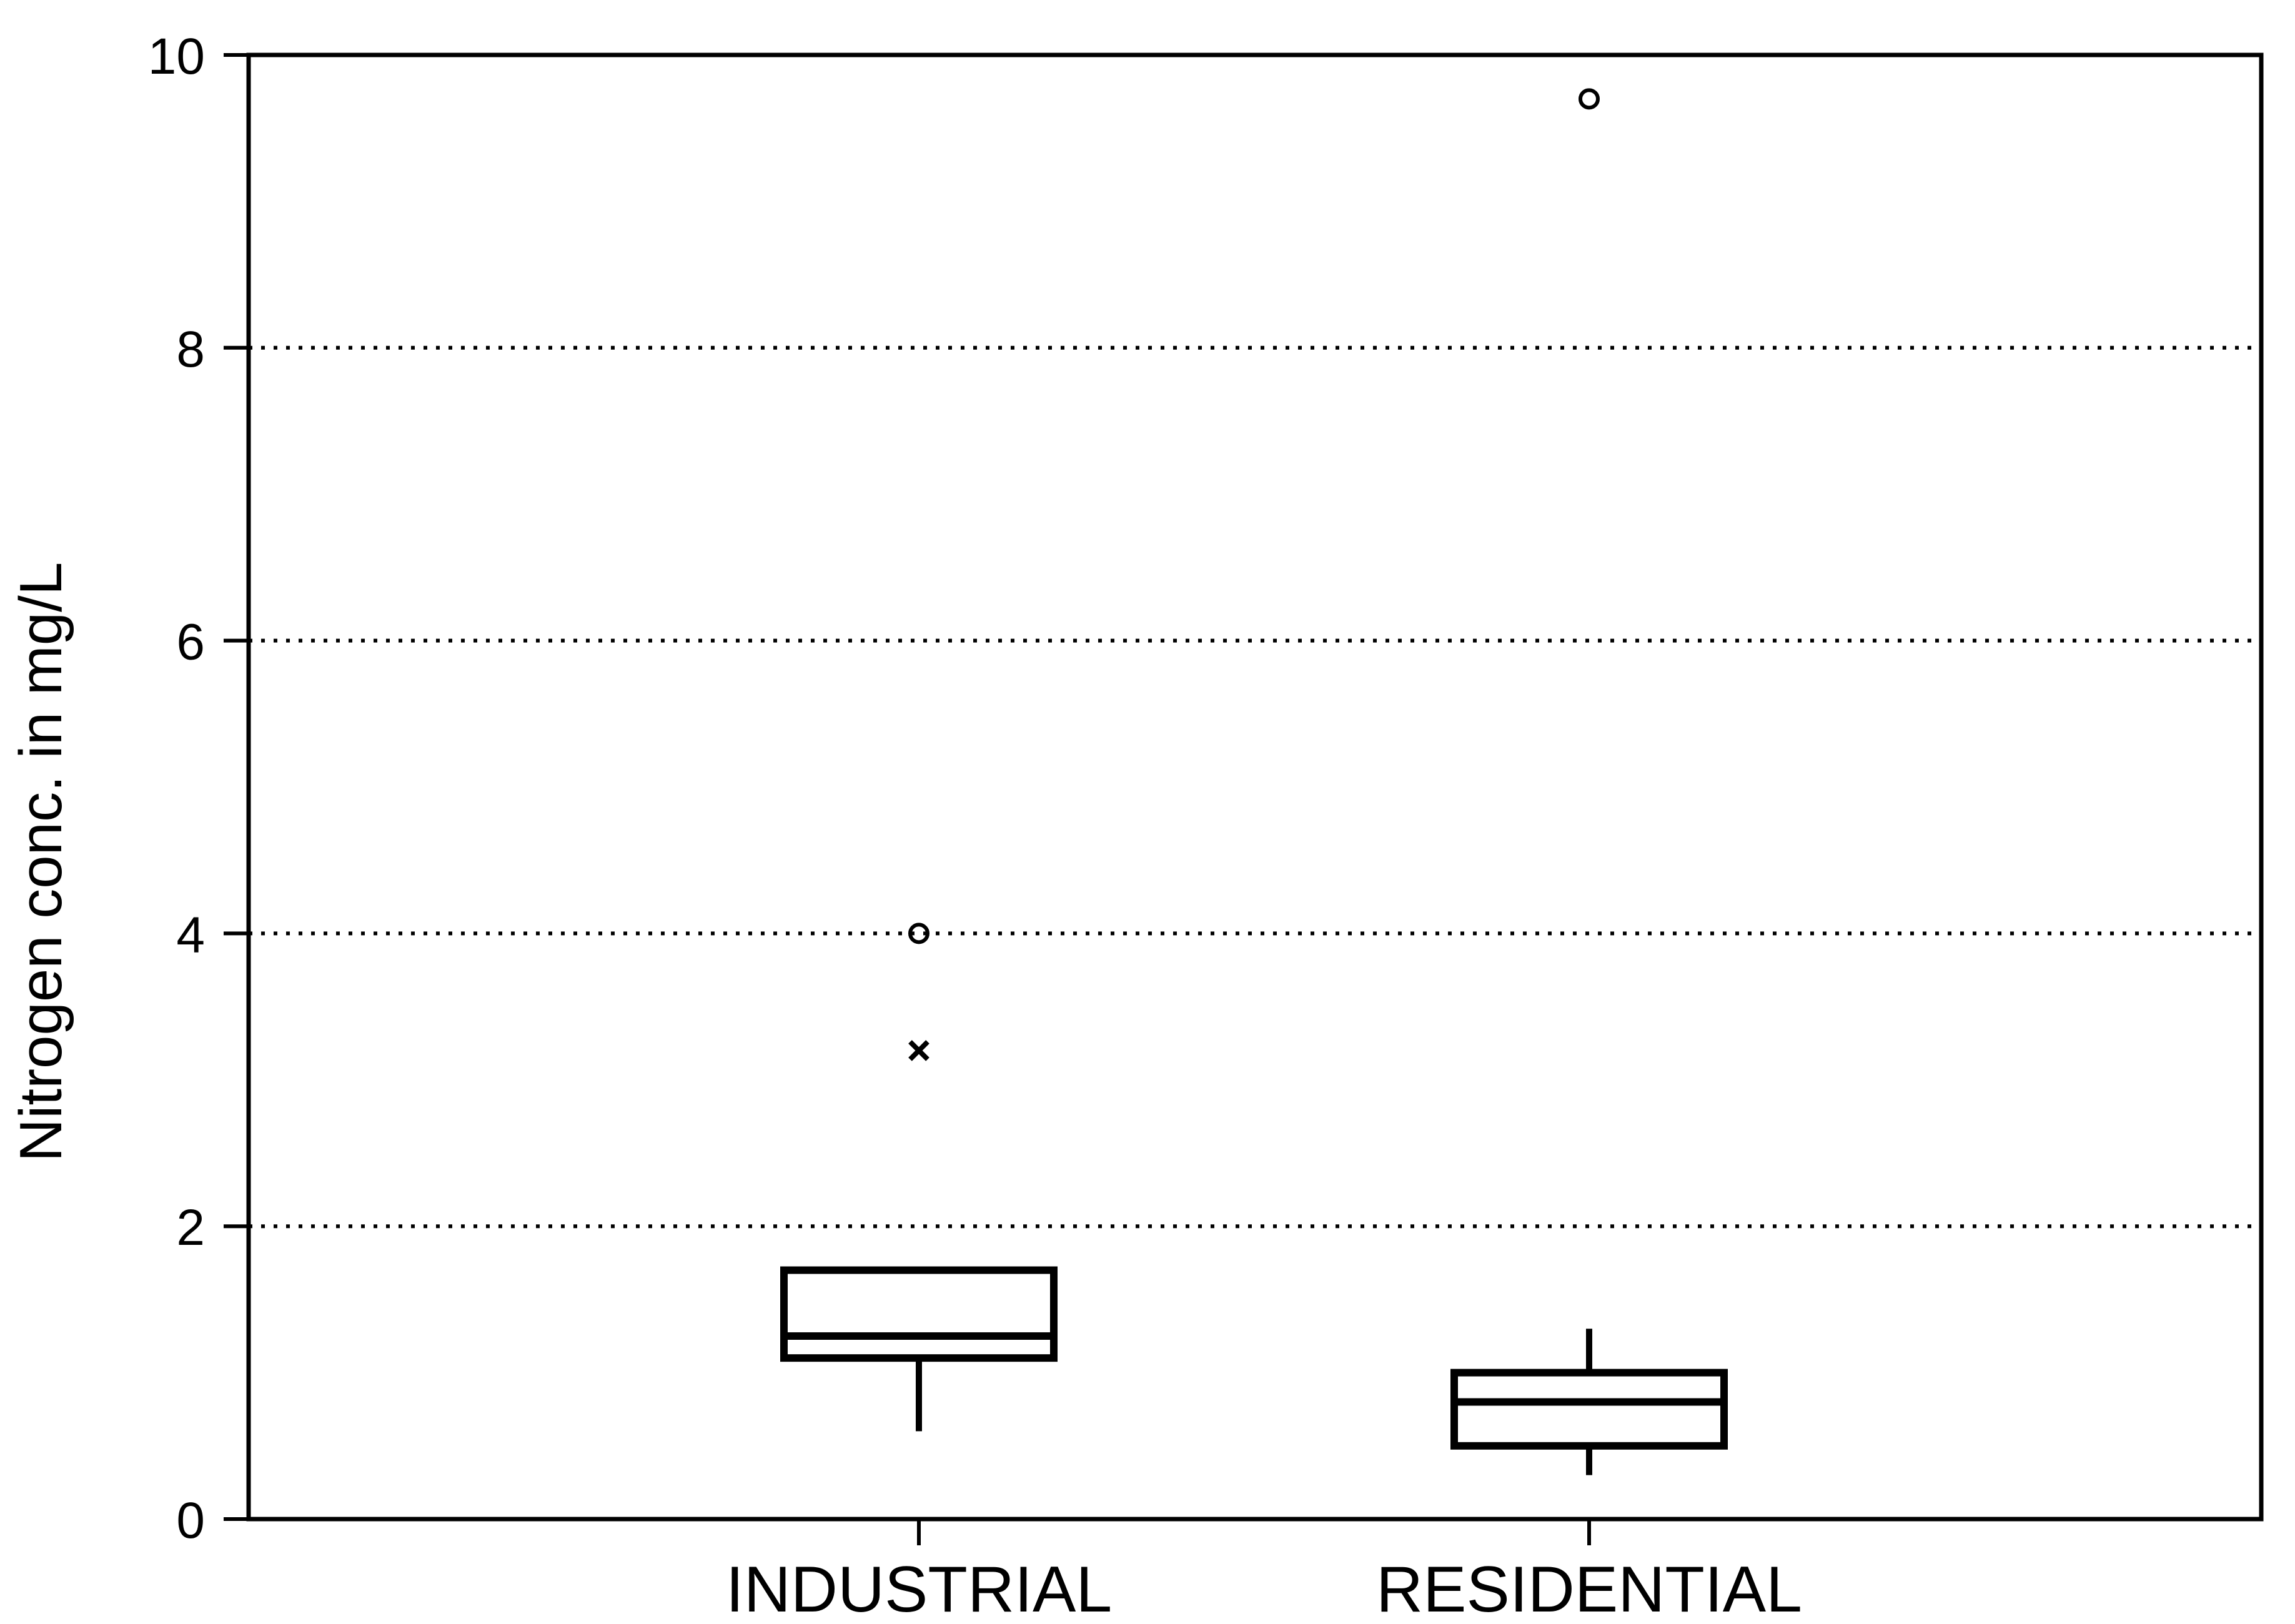 The width and height of the screenshot is (2295, 1624). What do you see at coordinates (199, 788) in the screenshot?
I see `y-axis-ticks: 0 2 4 6 8 10` at bounding box center [199, 788].